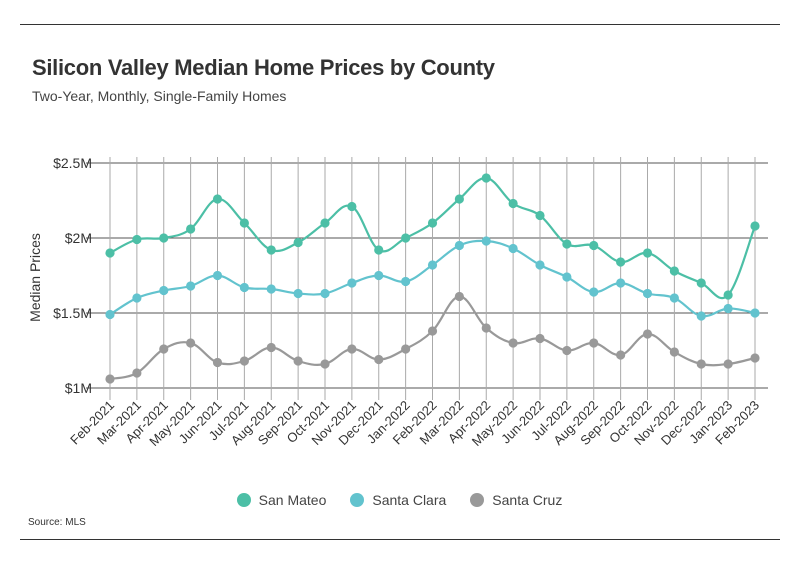  Describe the element at coordinates (400, 539) in the screenshot. I see `bottom-rule` at that location.